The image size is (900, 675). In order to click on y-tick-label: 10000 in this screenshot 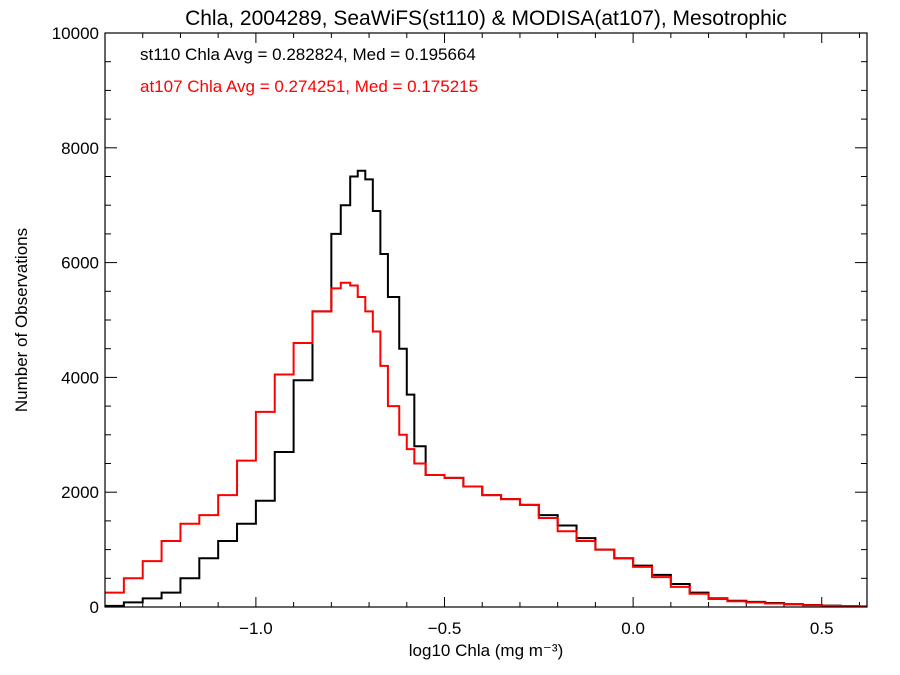, I will do `click(75, 33)`.